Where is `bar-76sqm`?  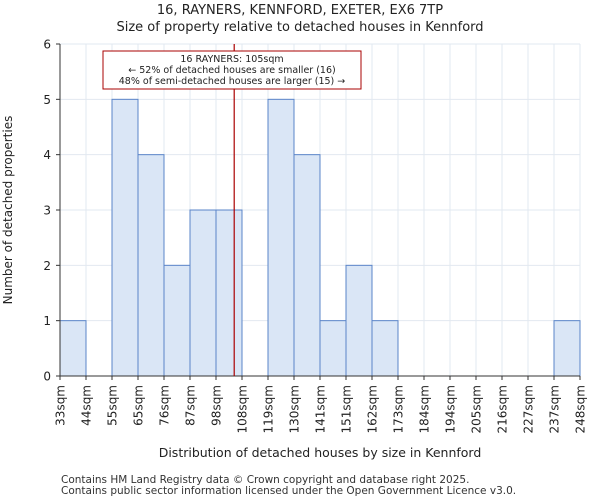 bar-76sqm is located at coordinates (177, 320).